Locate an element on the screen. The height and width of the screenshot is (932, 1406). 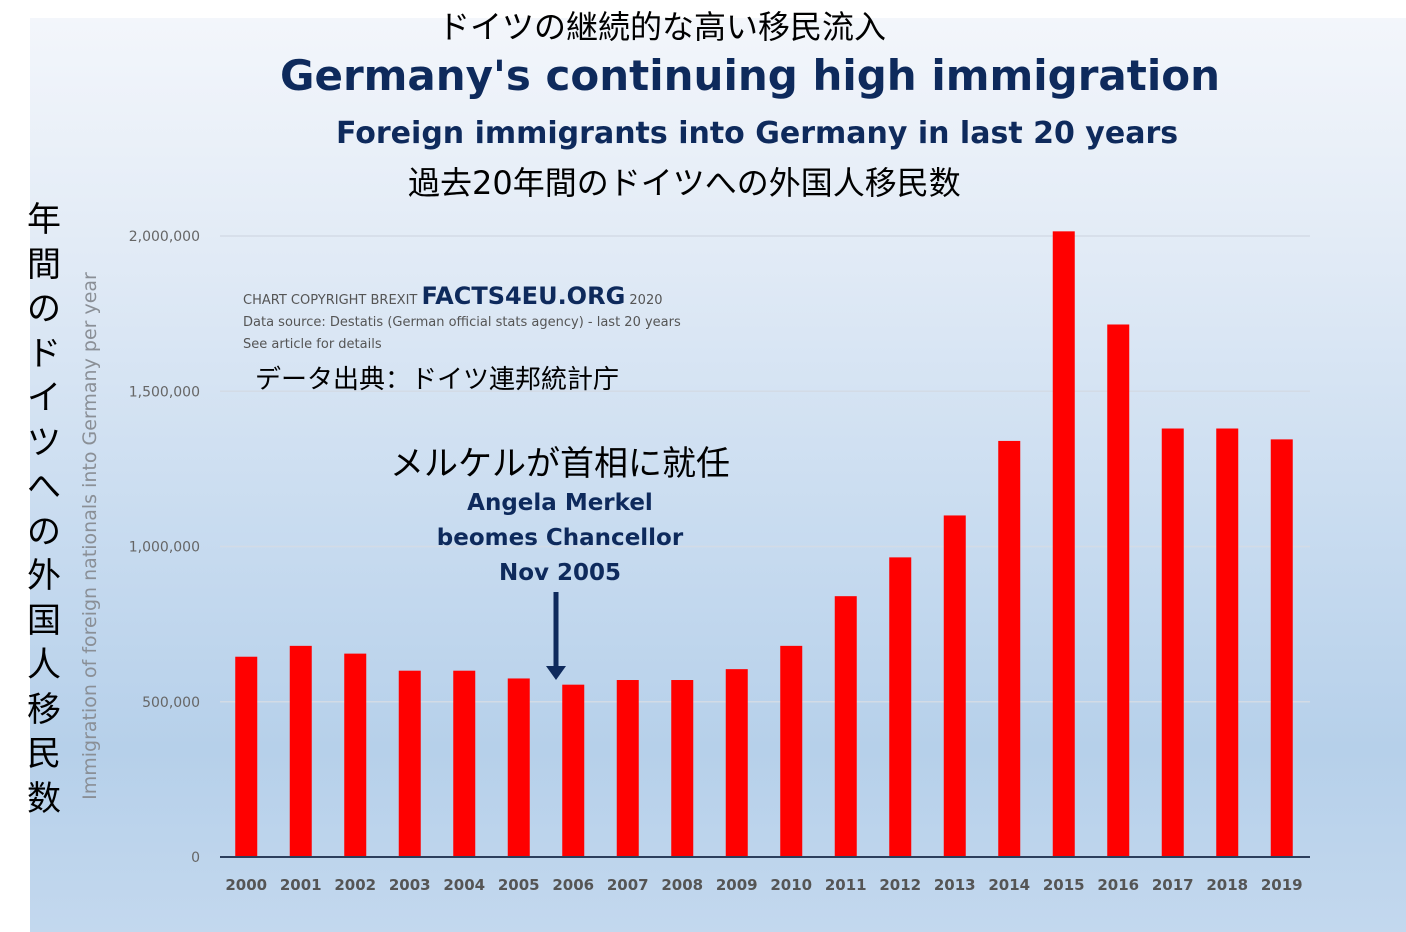
chart-title-japanese: ドイツの継続的な高い移民流入 is located at coordinates (662, 27).